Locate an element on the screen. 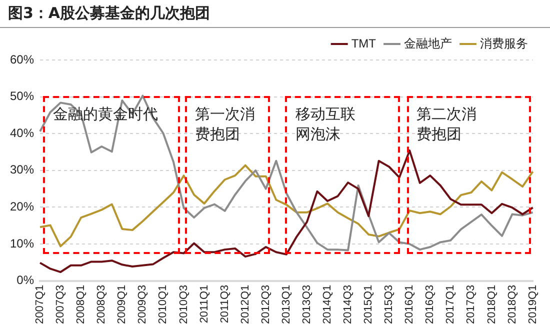 This screenshot has height=330, width=550. x-tick-label: 2007Q3 is located at coordinates (60, 304).